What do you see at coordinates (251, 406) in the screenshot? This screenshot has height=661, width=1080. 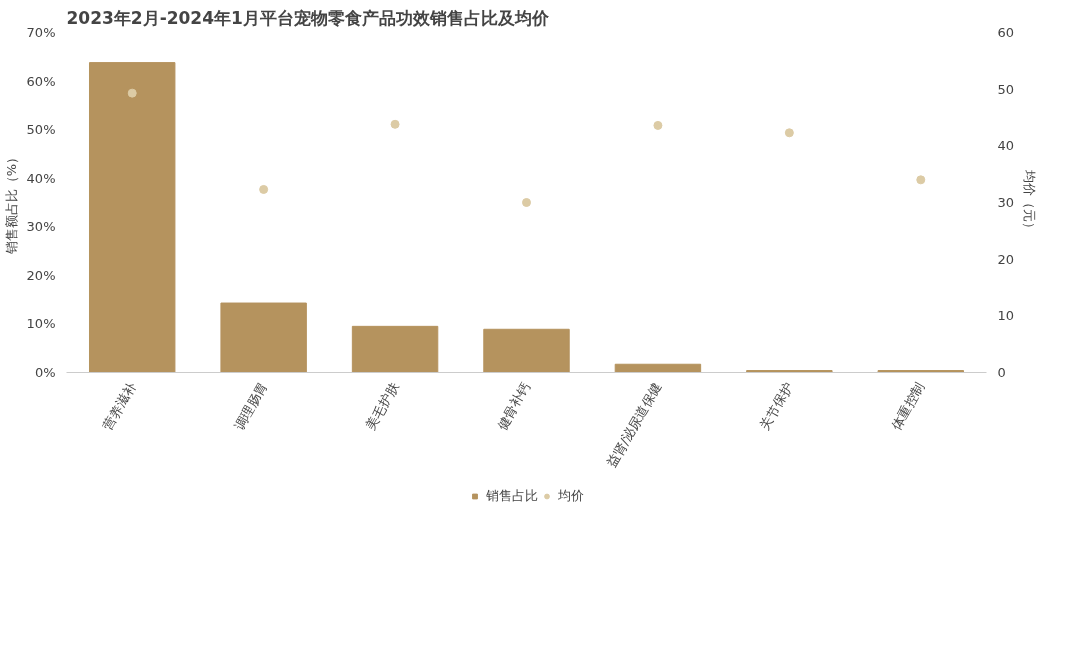 I see `x-tick-label: 调理肠胃` at bounding box center [251, 406].